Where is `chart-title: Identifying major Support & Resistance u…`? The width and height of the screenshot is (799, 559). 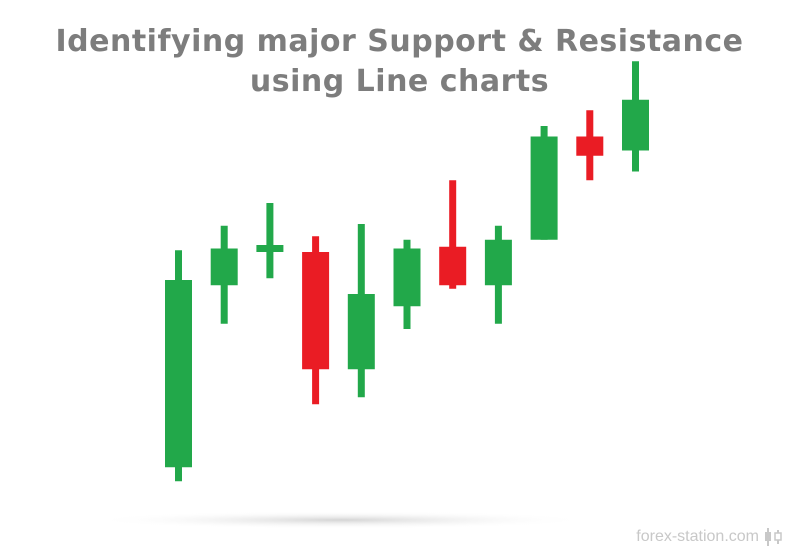 chart-title: Identifying major Support & Resistance u… is located at coordinates (399, 62).